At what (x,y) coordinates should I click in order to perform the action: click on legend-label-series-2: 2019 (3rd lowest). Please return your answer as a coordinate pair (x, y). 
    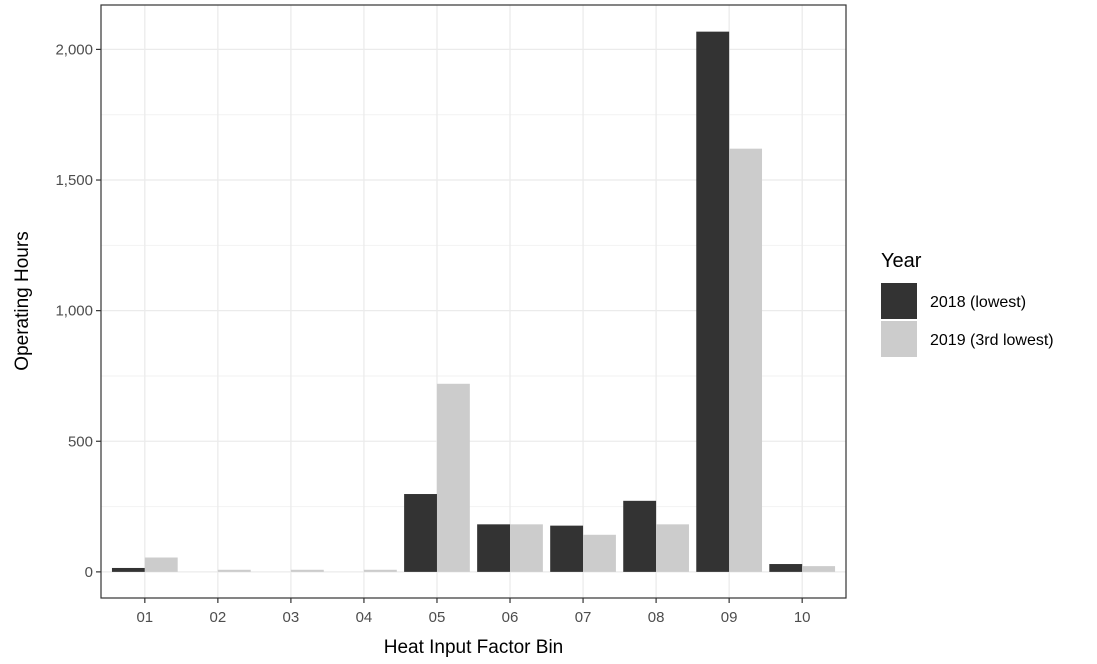
    Looking at the image, I should click on (992, 340).